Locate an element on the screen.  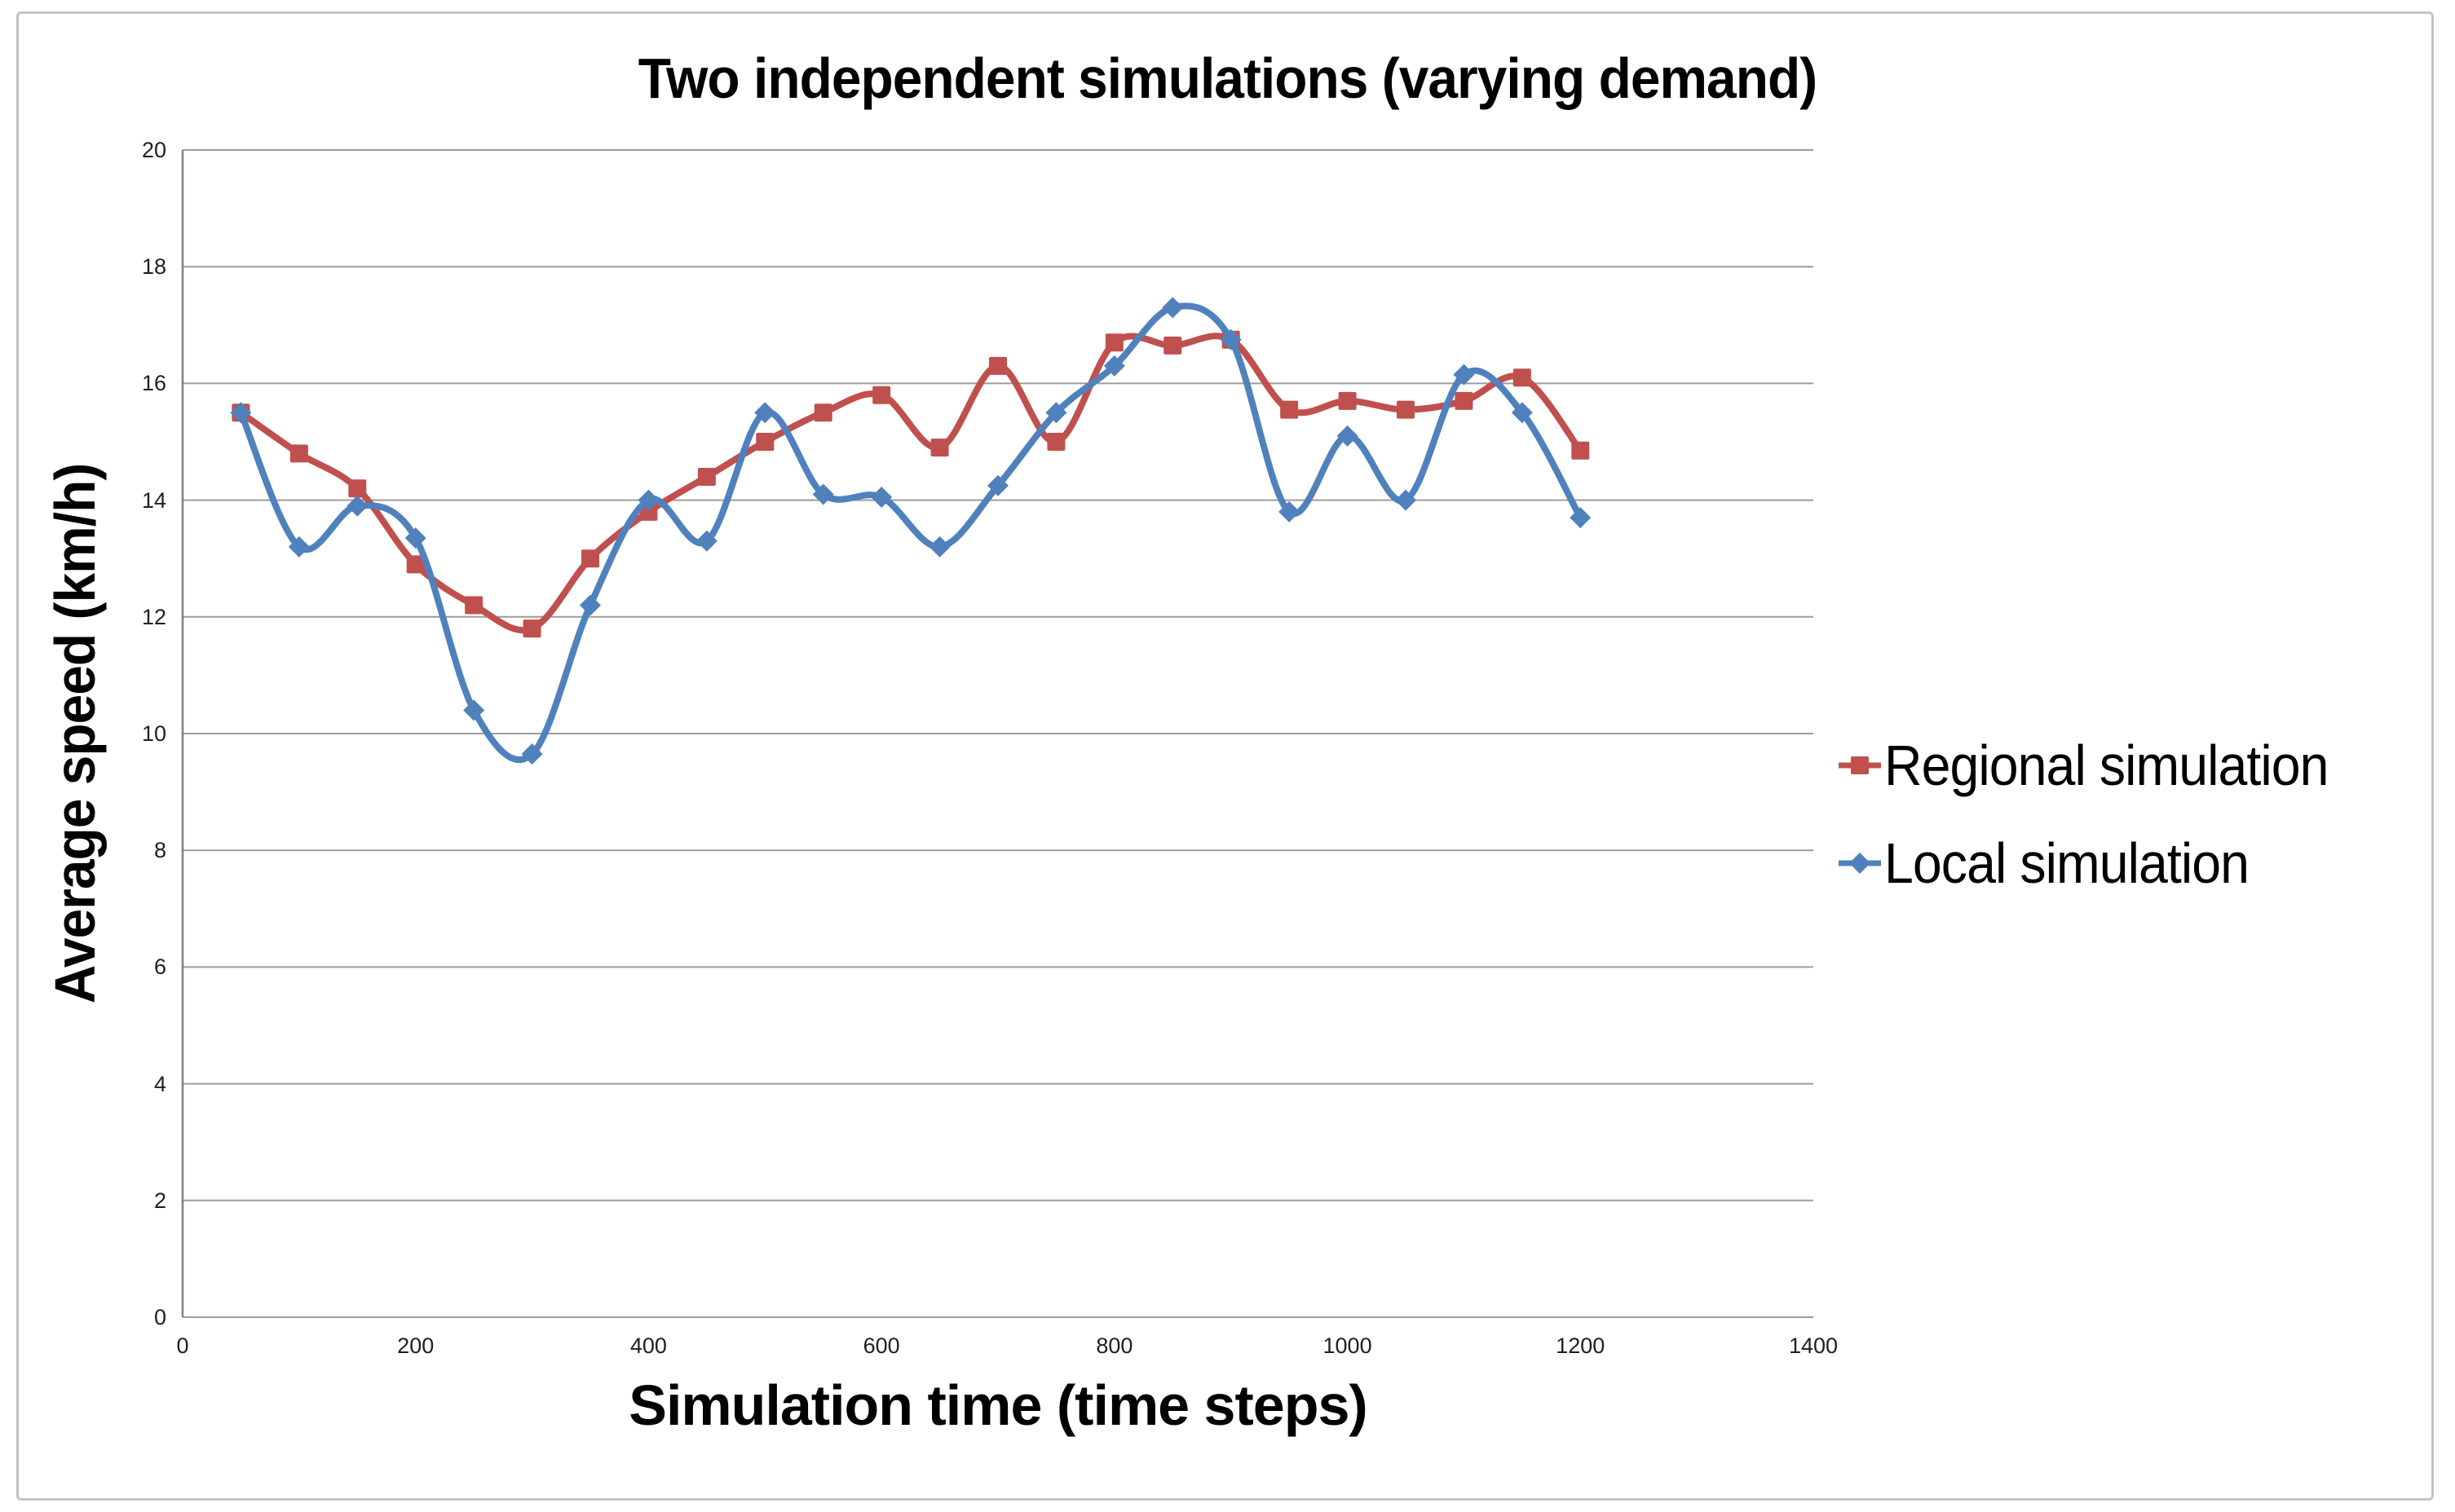
x-tick-1400: 1400 is located at coordinates (1814, 1346).